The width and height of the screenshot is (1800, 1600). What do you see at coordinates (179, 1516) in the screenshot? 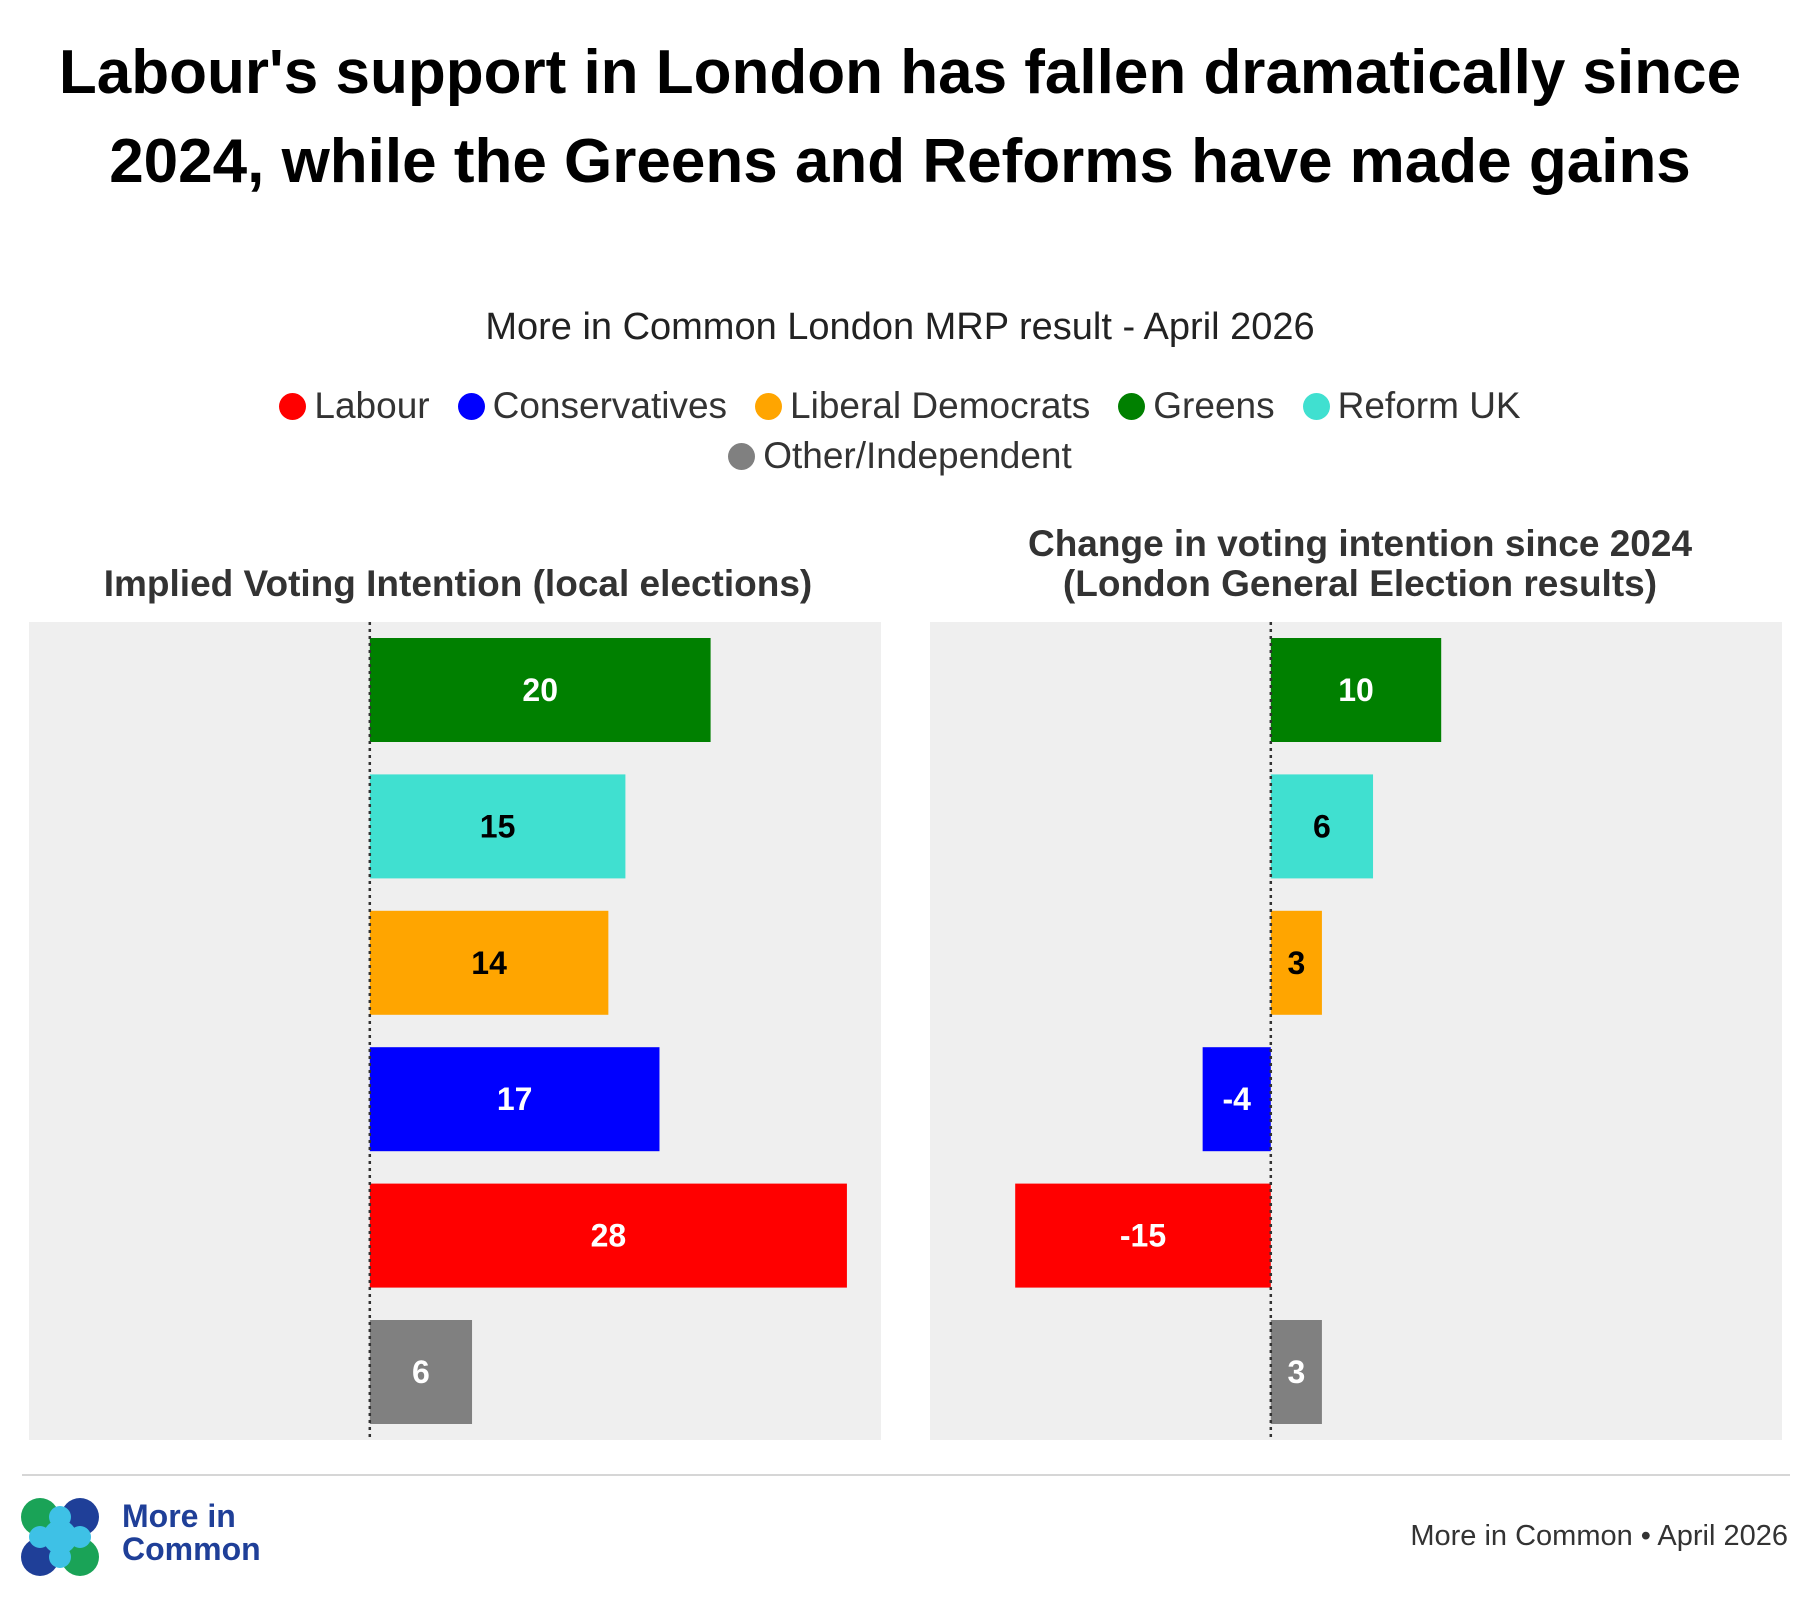
I see `brand-line-1: More in` at bounding box center [179, 1516].